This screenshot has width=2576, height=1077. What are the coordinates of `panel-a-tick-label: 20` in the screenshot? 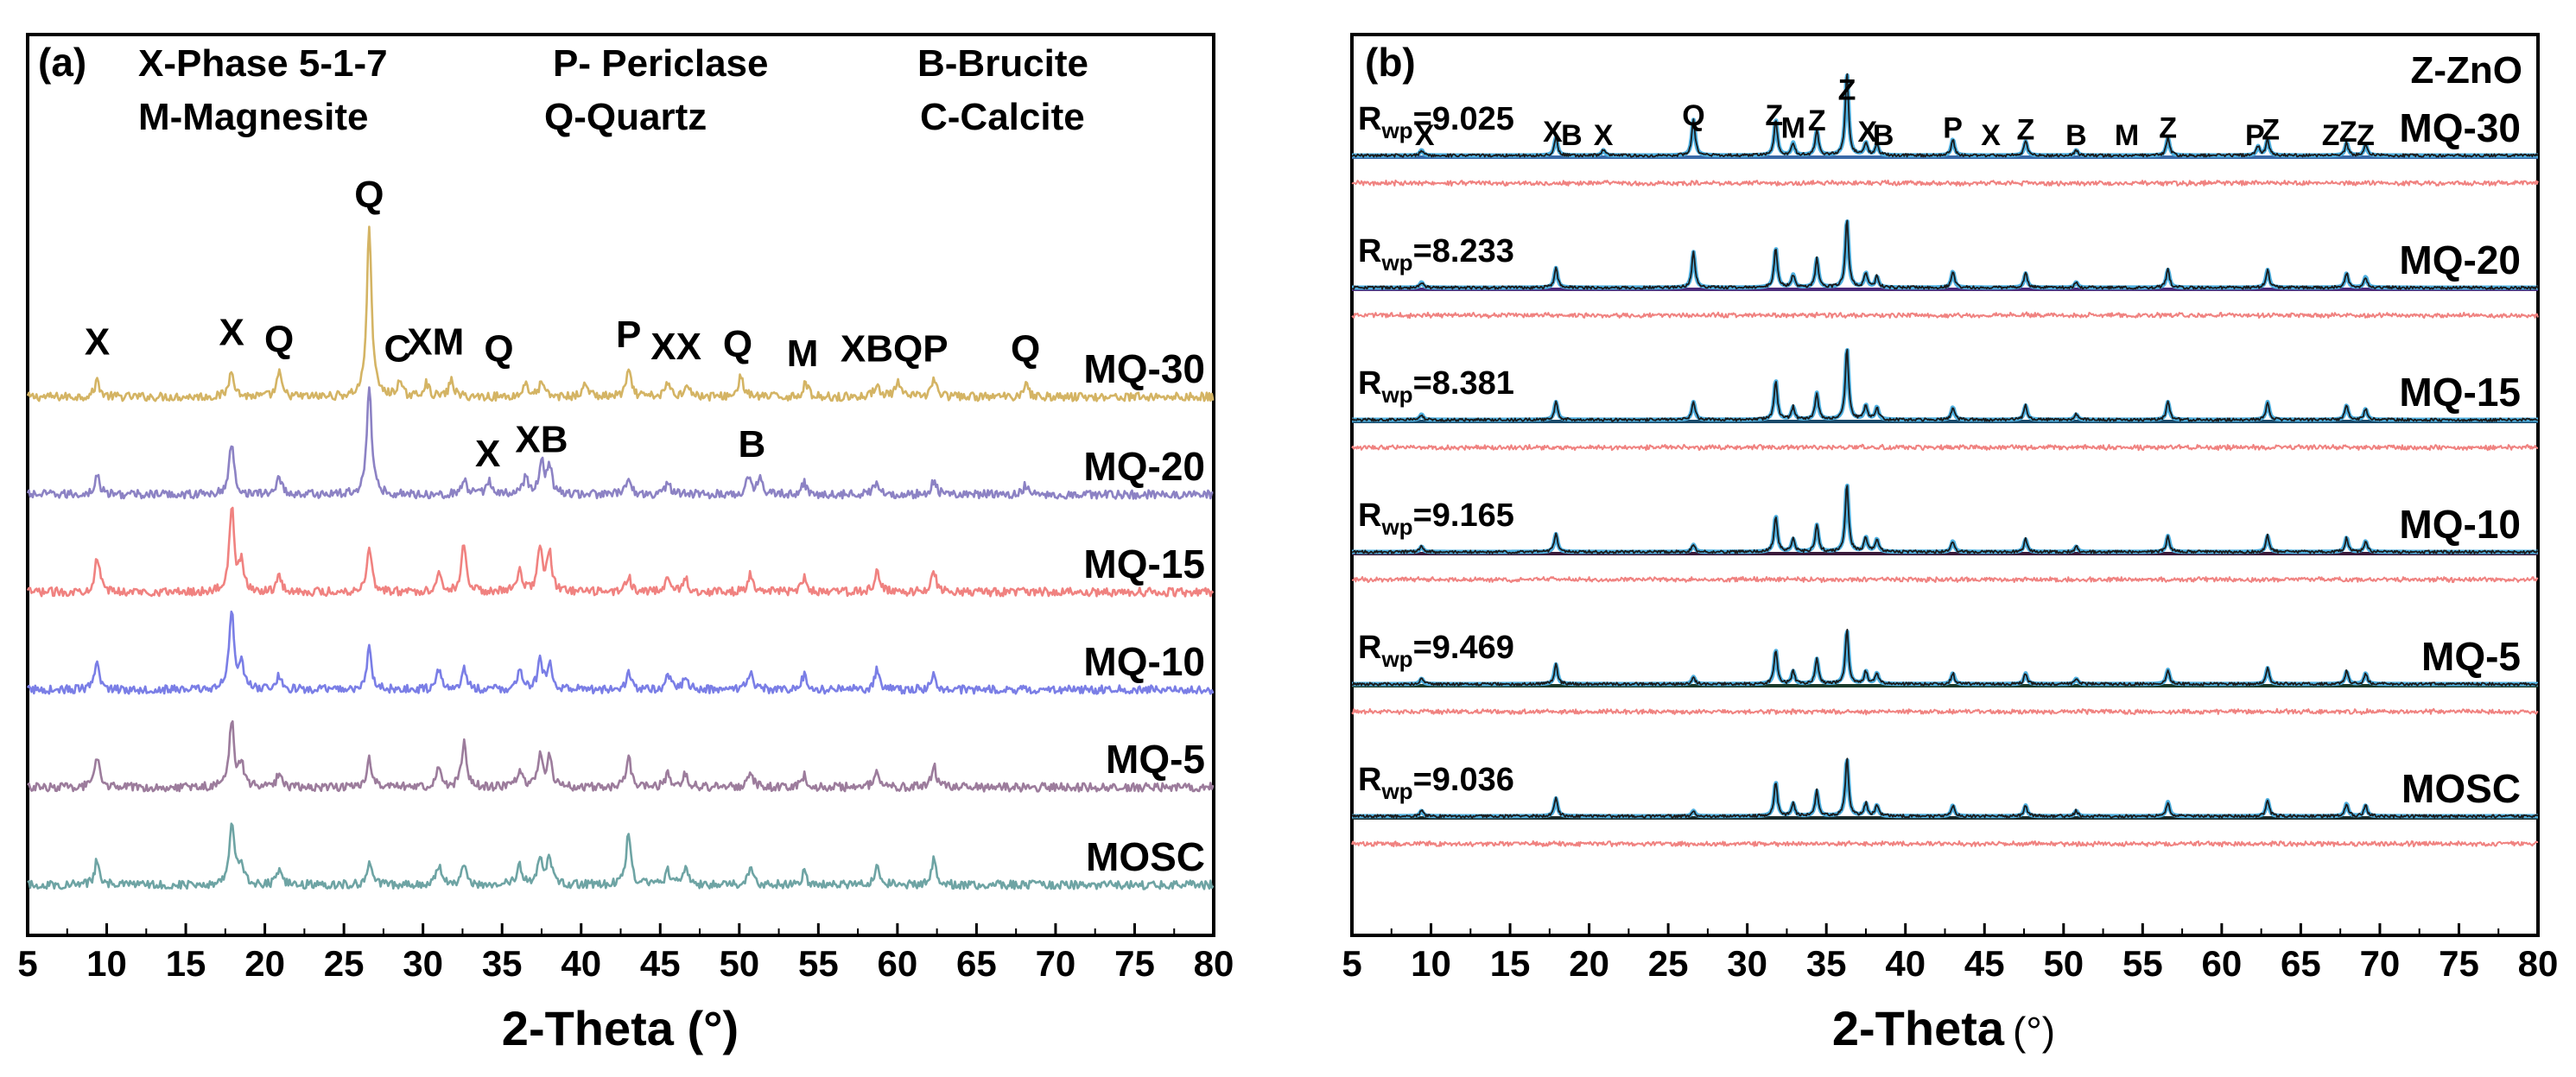 It's located at (264, 963).